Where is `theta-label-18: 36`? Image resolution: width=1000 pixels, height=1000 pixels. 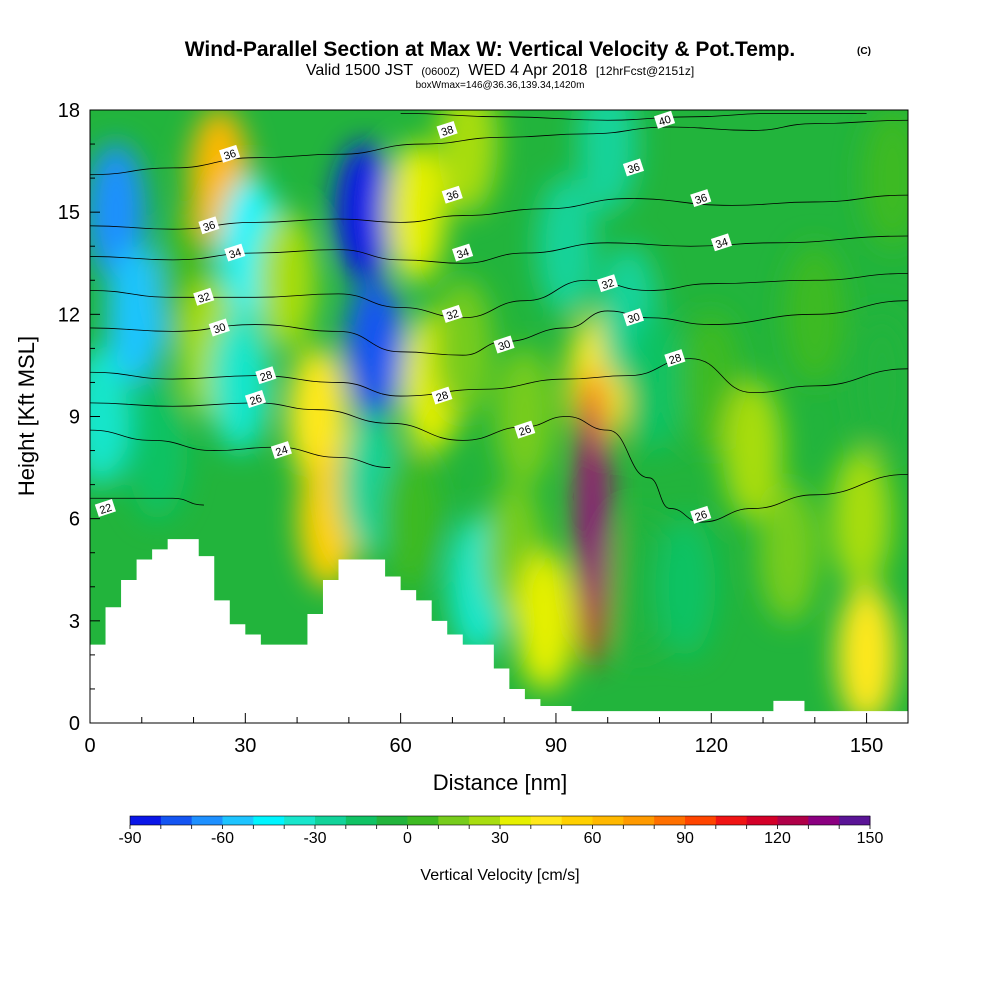
theta-label-18: 36 is located at coordinates (452, 194).